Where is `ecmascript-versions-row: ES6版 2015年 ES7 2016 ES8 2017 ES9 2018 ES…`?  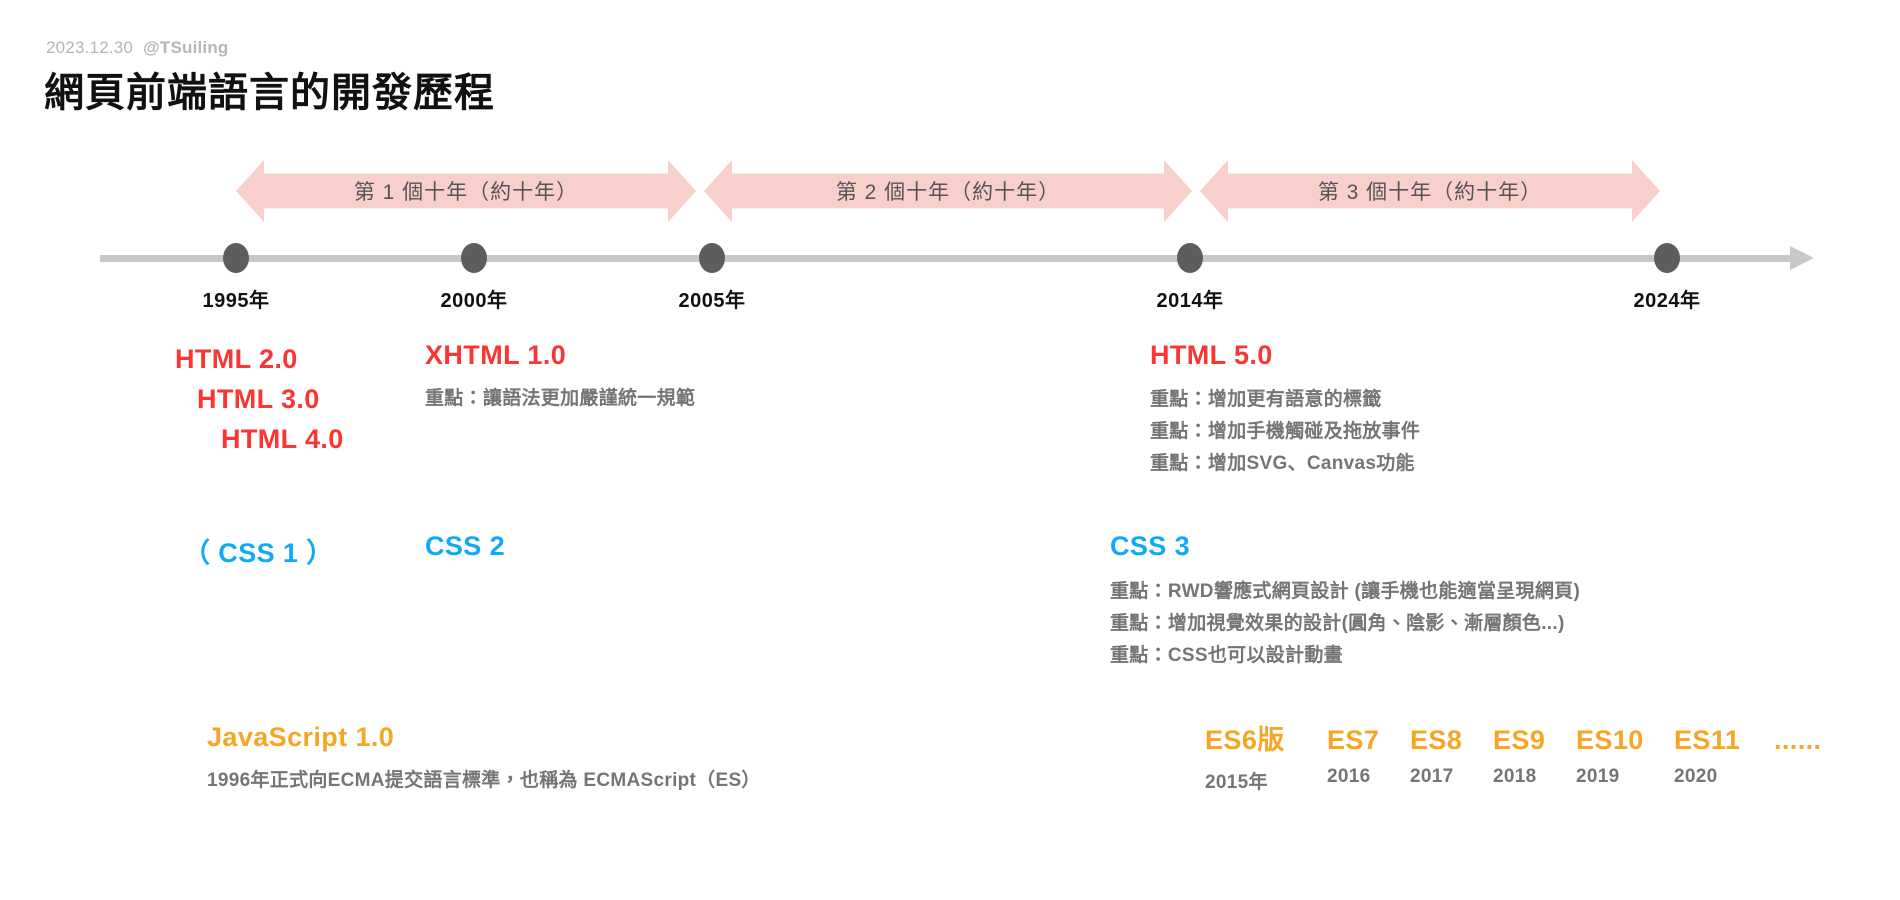 ecmascript-versions-row: ES6版 2015年 ES7 2016 ES8 2017 ES9 2018 ES… is located at coordinates (1513, 756).